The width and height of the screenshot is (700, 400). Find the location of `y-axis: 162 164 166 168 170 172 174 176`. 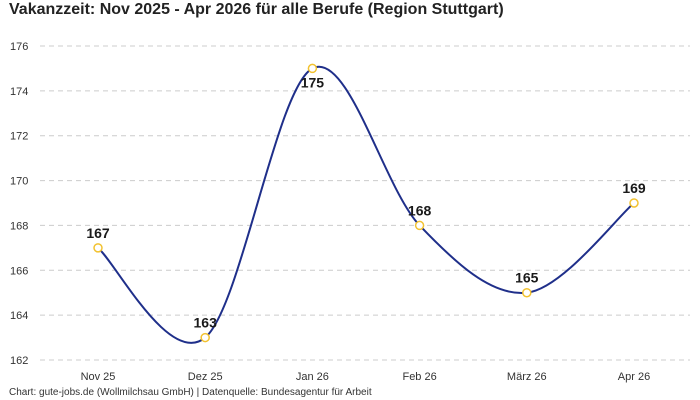

y-axis: 162 164 166 168 170 172 174 176 is located at coordinates (19, 204).